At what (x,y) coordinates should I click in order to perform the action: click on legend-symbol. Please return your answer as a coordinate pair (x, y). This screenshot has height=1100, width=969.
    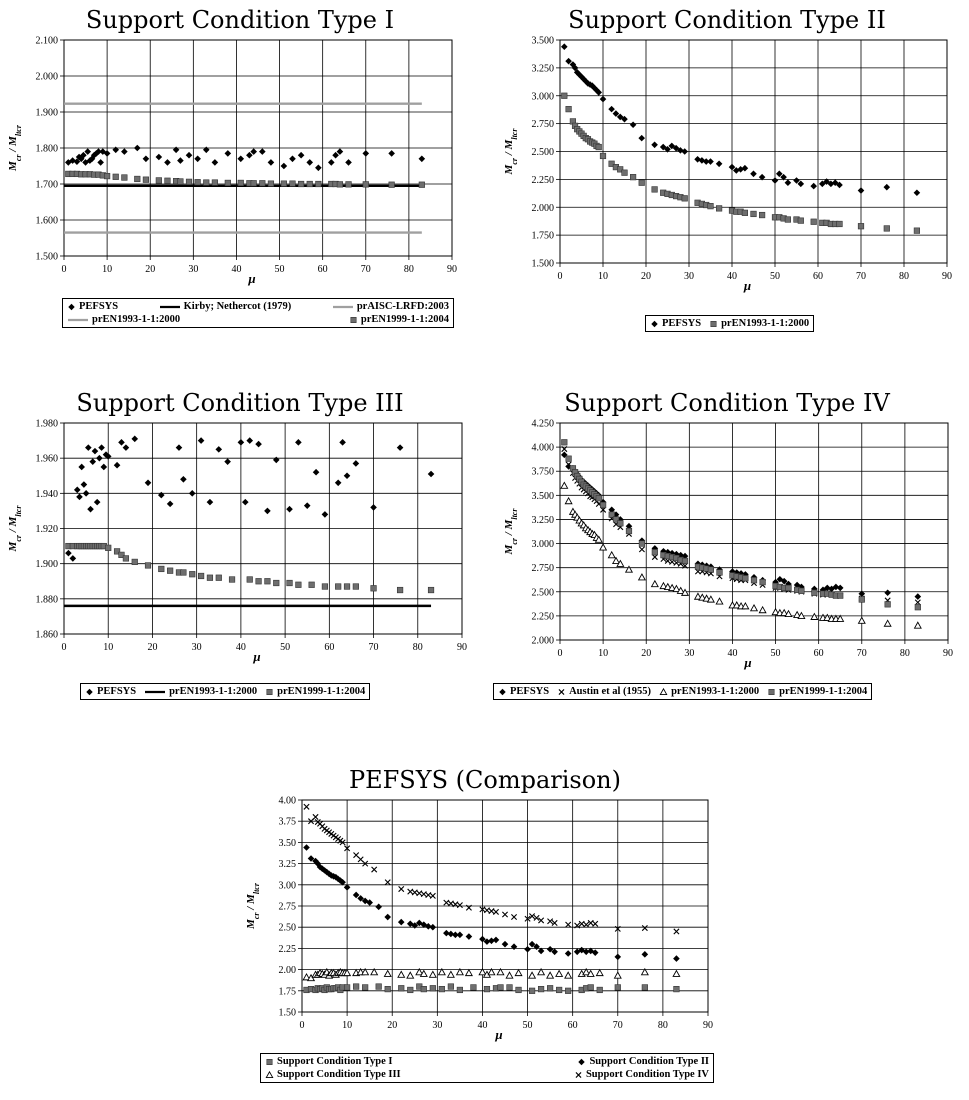
    Looking at the image, I should click on (654, 323).